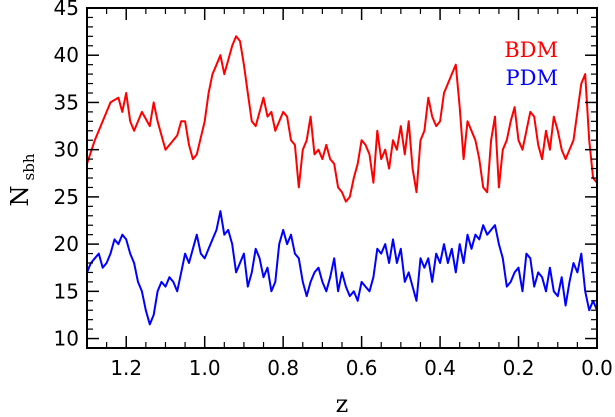 This screenshot has width=615, height=417. I want to click on y-axis-title: N sbh, so click(22, 179).